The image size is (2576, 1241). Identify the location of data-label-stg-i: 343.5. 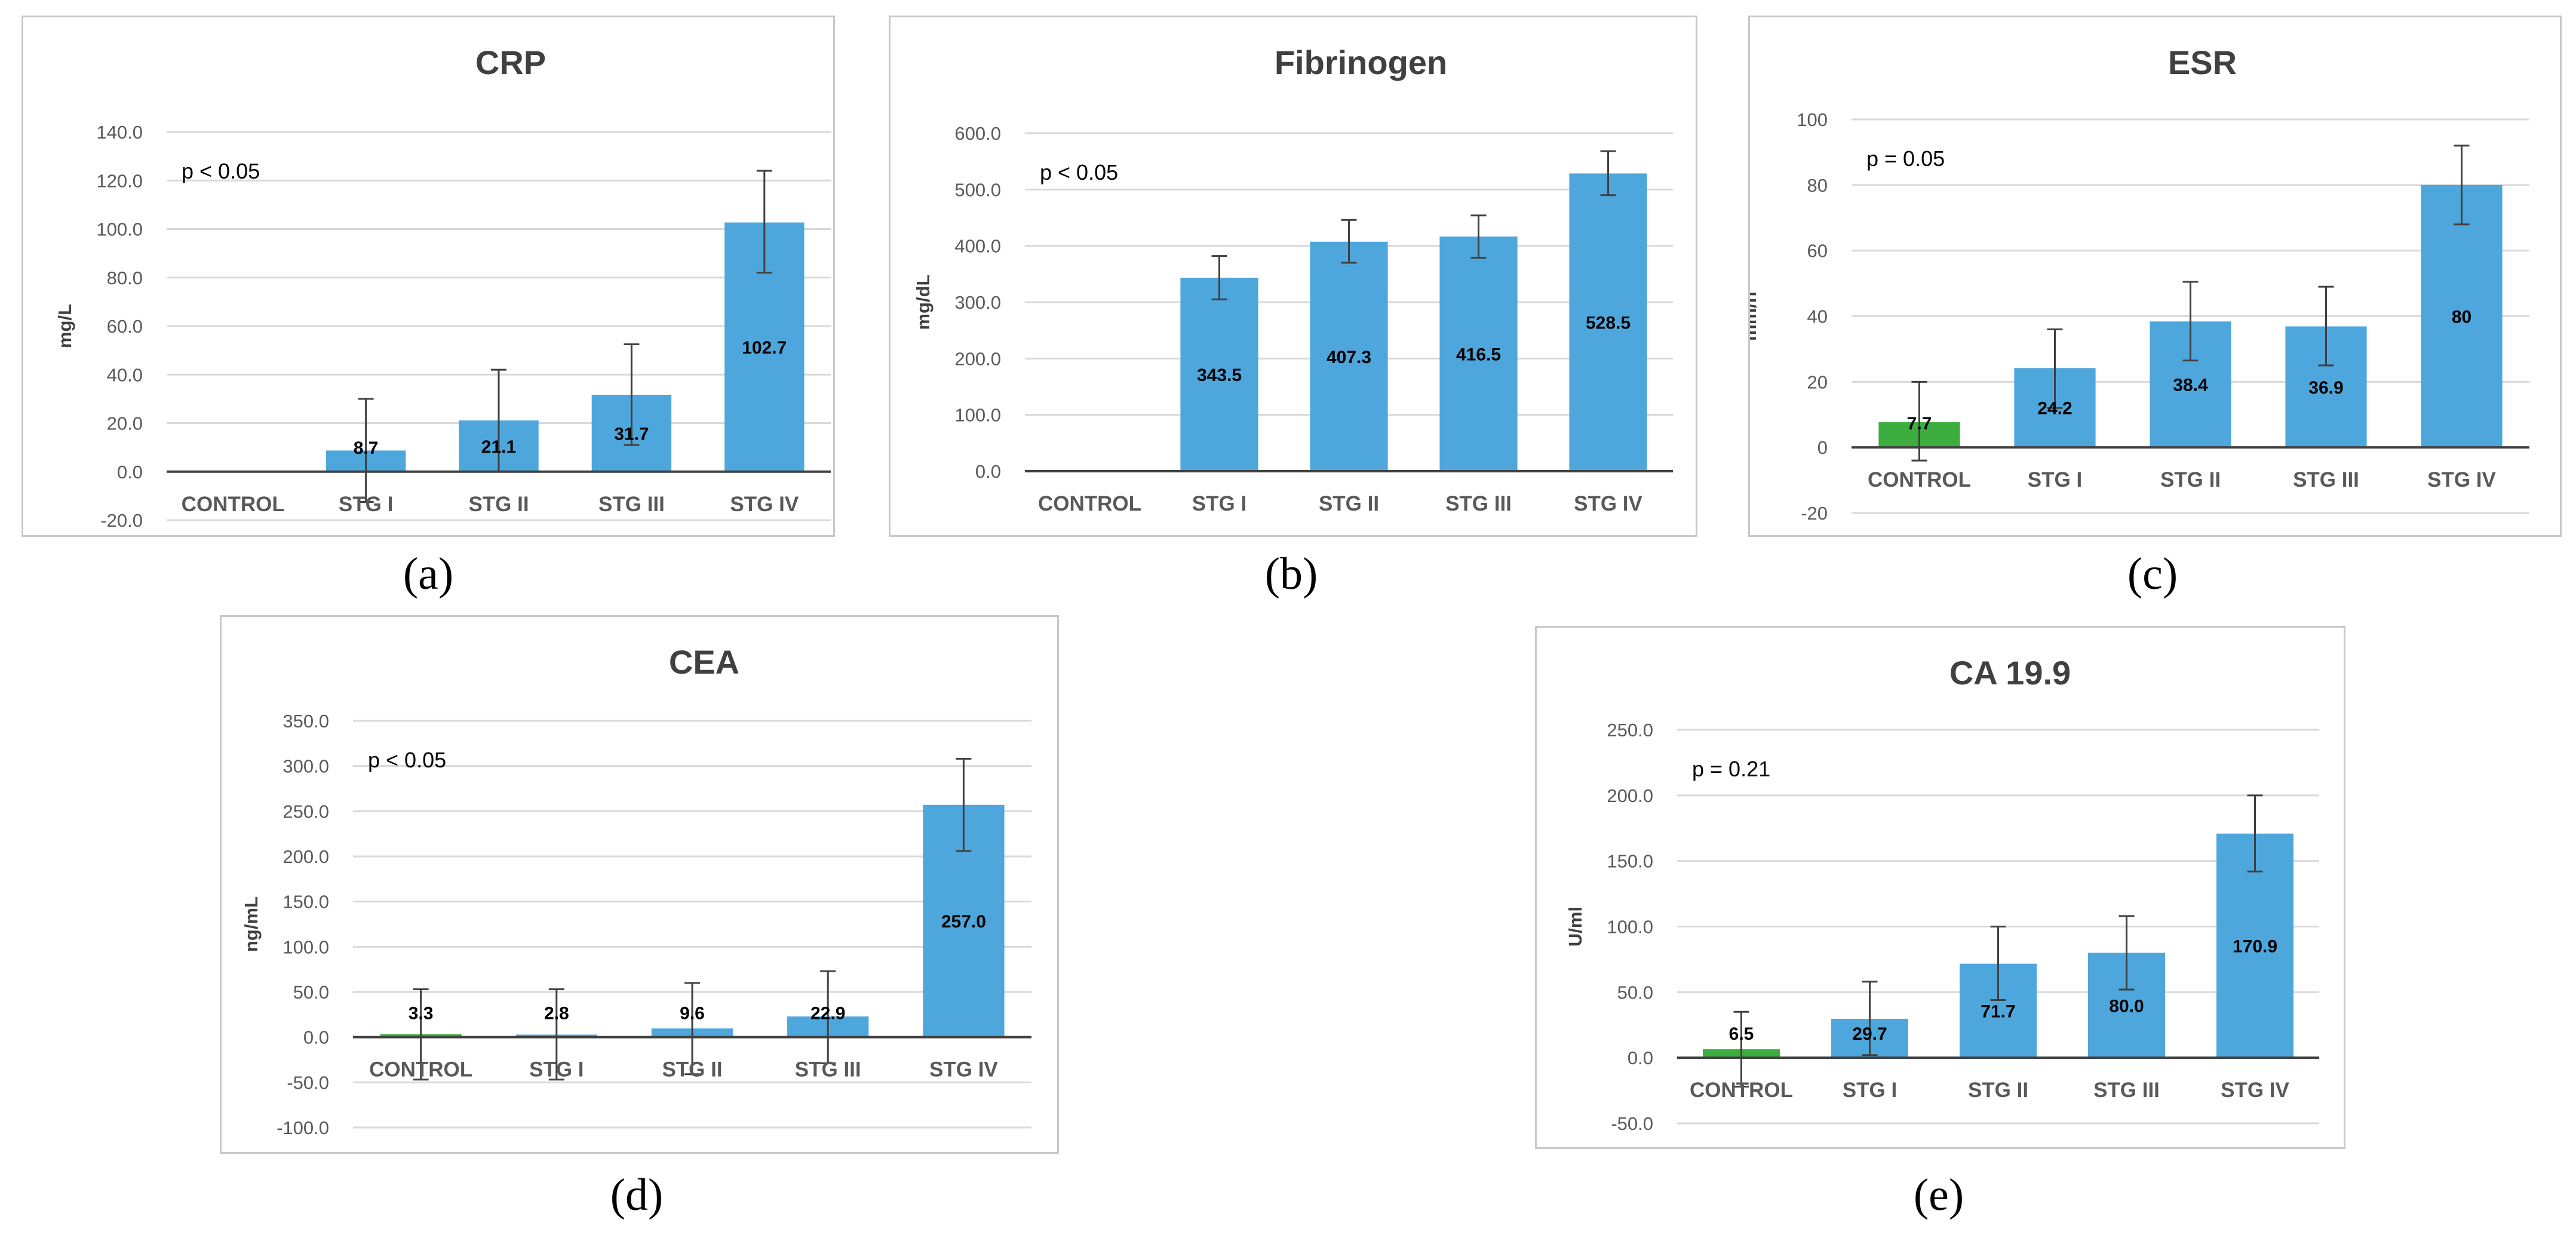
(1219, 375).